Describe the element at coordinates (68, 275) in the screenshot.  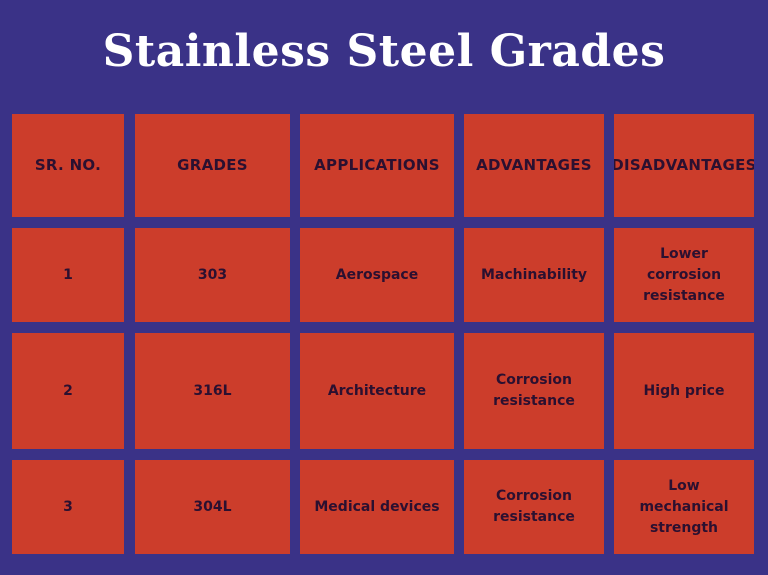
I see `cell-sr-no: 1` at that location.